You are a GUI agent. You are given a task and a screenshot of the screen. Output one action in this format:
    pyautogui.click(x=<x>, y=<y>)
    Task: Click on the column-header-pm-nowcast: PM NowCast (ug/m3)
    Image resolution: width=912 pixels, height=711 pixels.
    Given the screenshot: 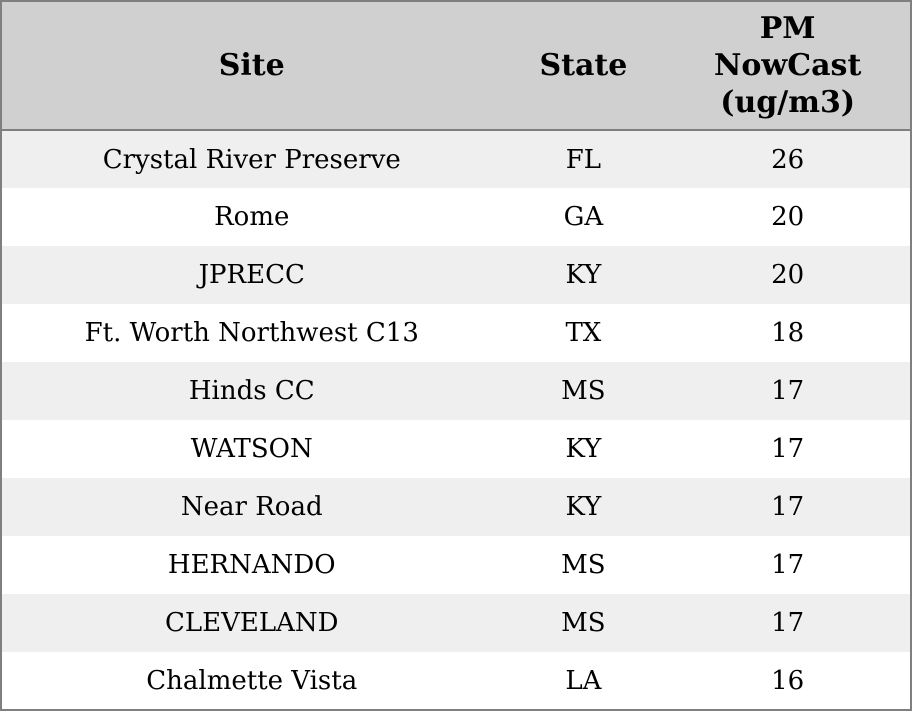 What is the action you would take?
    pyautogui.click(x=788, y=66)
    